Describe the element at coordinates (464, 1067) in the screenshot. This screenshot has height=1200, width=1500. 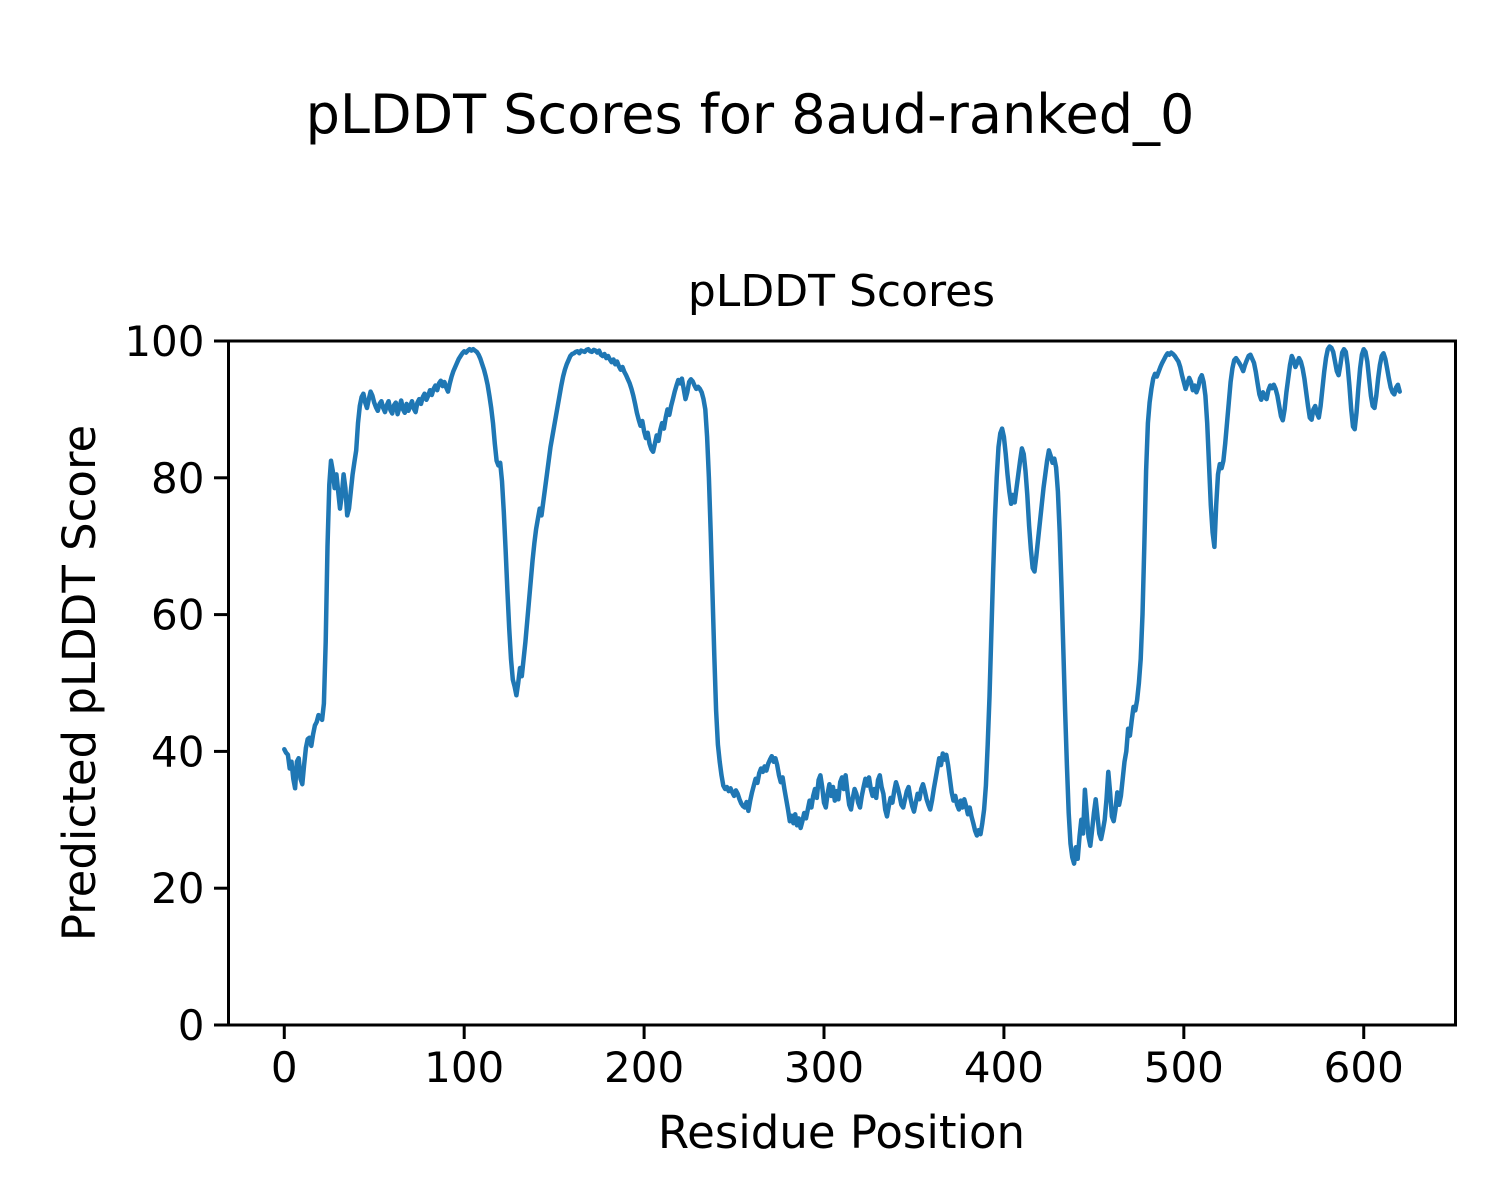
I see `x-tick-label: 100` at that location.